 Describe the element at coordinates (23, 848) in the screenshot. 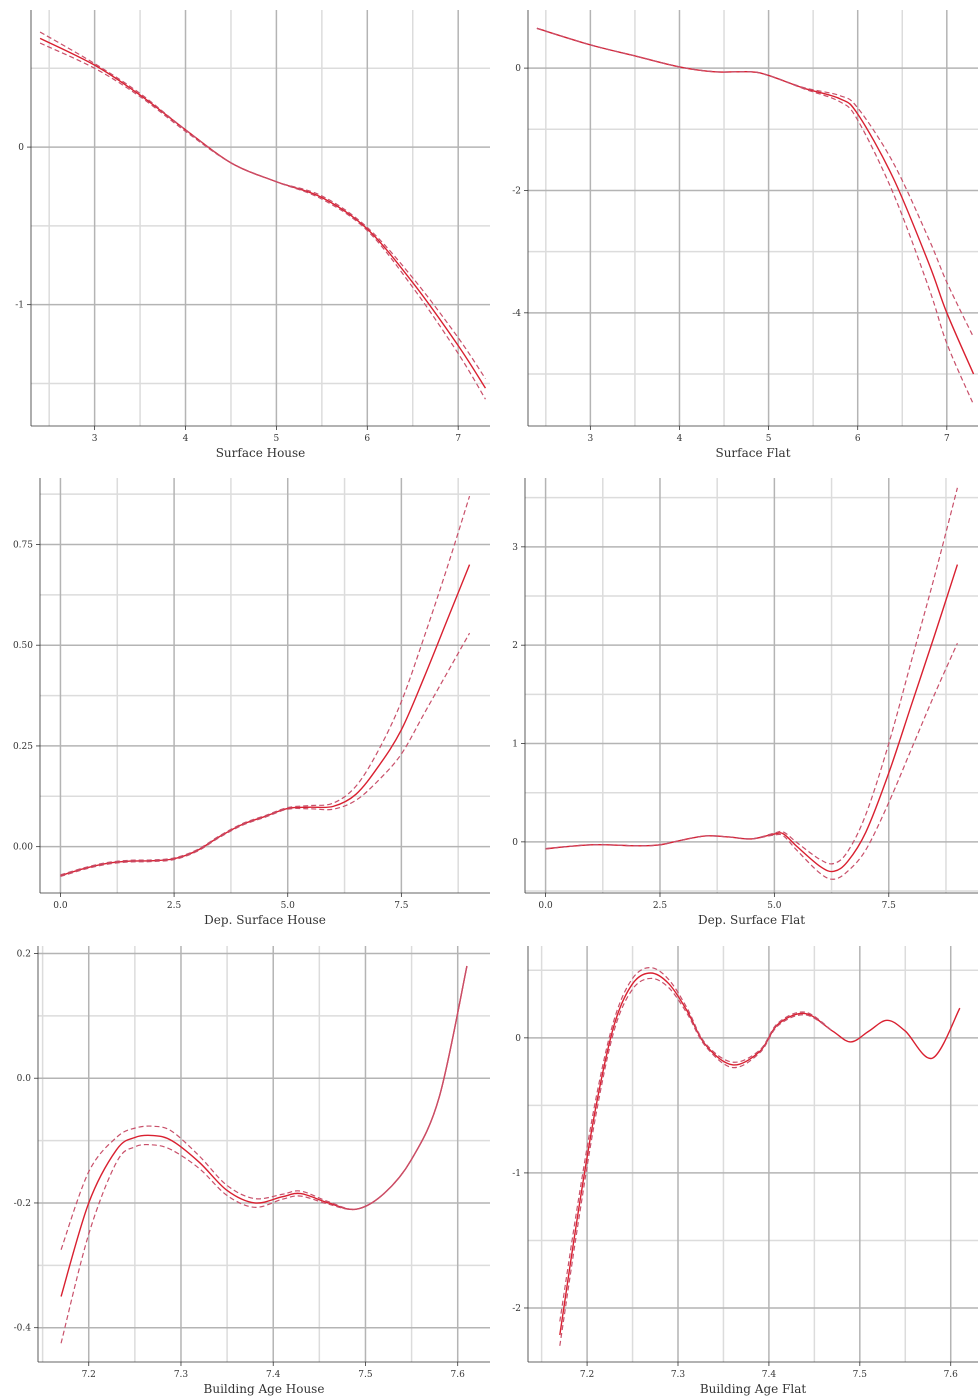

I see `y-tick-label: 0.00` at that location.